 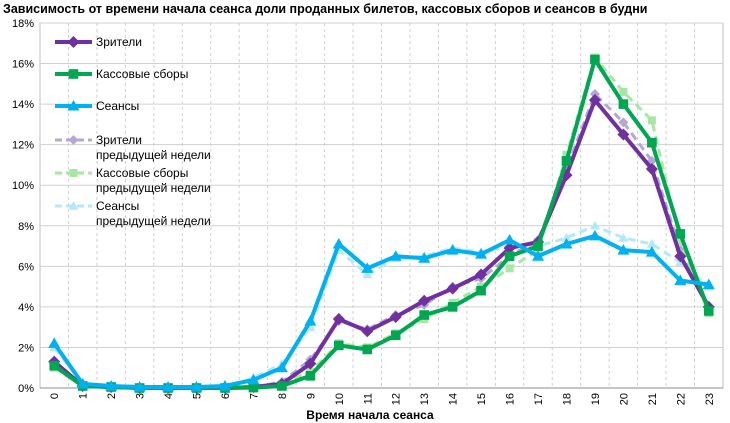 What do you see at coordinates (681, 399) in the screenshot?
I see `x-tick-label: 22` at bounding box center [681, 399].